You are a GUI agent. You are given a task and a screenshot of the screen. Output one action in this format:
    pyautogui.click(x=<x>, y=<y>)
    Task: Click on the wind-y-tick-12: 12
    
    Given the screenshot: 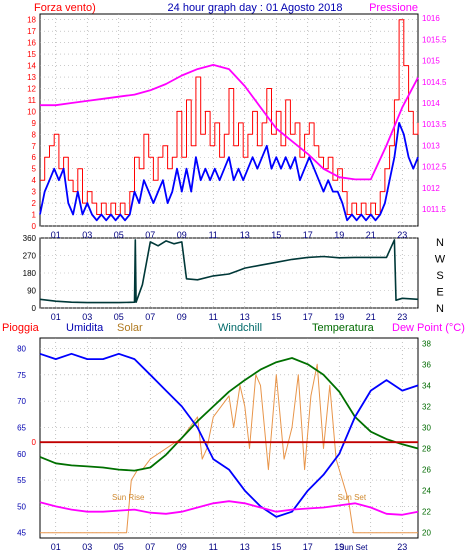 What is the action you would take?
    pyautogui.click(x=31, y=88)
    